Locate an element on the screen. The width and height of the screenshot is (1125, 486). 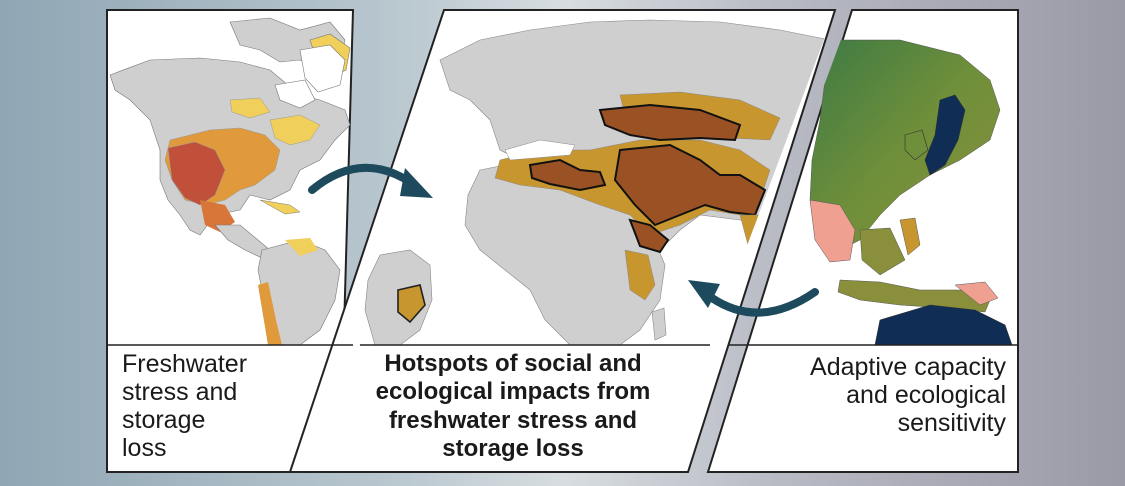
center-caption-line: freshwater stress and is located at coordinates (513, 420).